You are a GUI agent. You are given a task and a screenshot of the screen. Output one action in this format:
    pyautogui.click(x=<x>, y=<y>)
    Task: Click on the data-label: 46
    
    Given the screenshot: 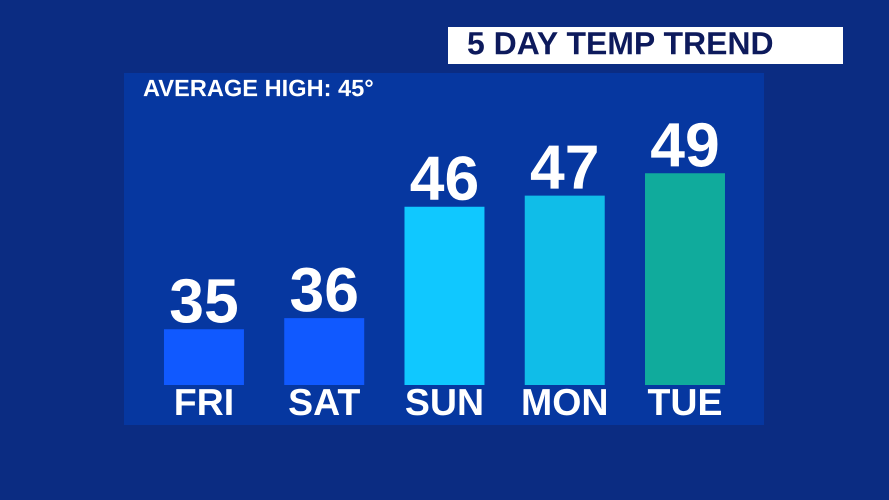 What is the action you would take?
    pyautogui.click(x=443, y=178)
    